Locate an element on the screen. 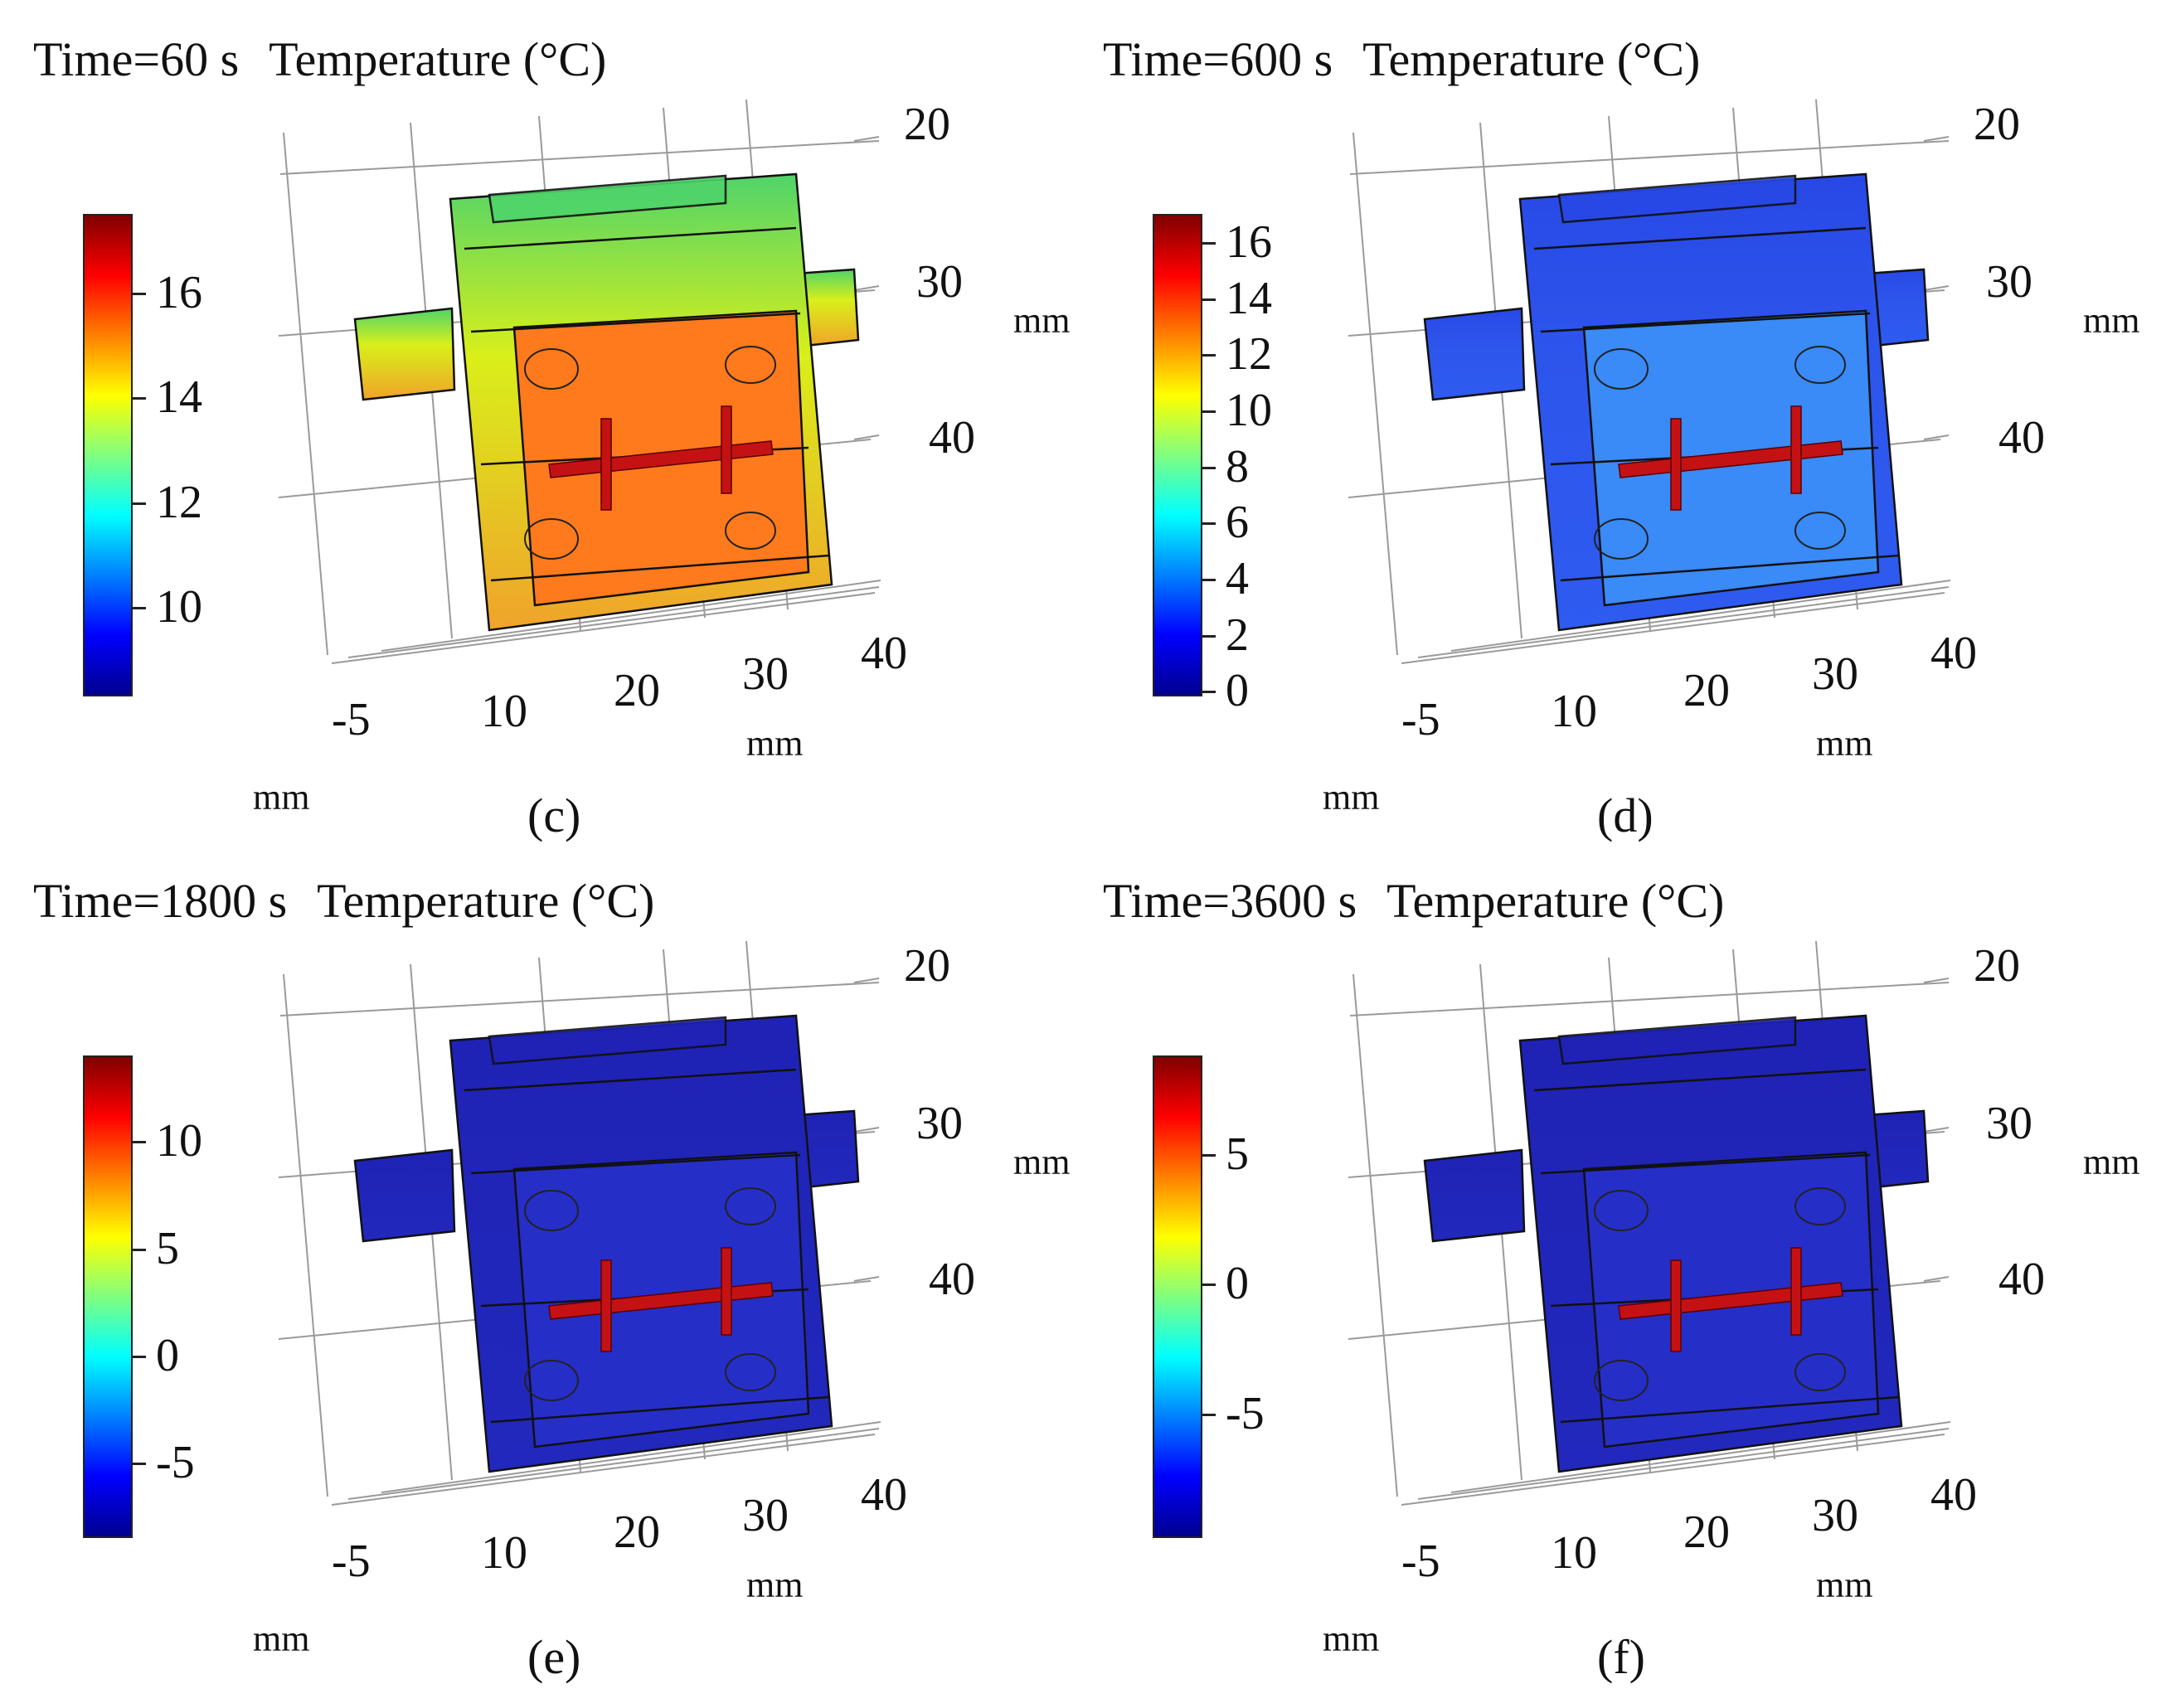 The height and width of the screenshot is (1708, 2161). colorbar-tick-label: 12 is located at coordinates (179, 502).